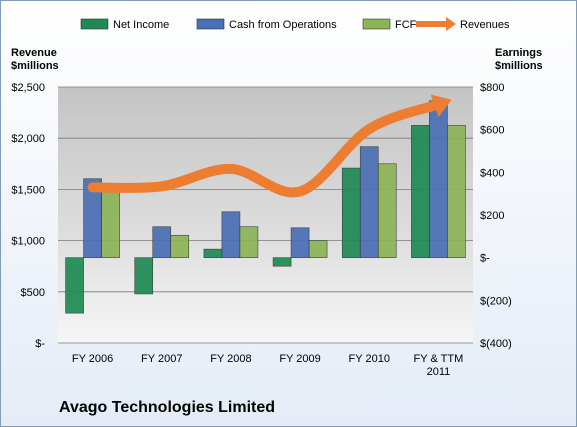 This screenshot has width=577, height=427. What do you see at coordinates (451, 24) in the screenshot?
I see `legend-arrow-swatch` at bounding box center [451, 24].